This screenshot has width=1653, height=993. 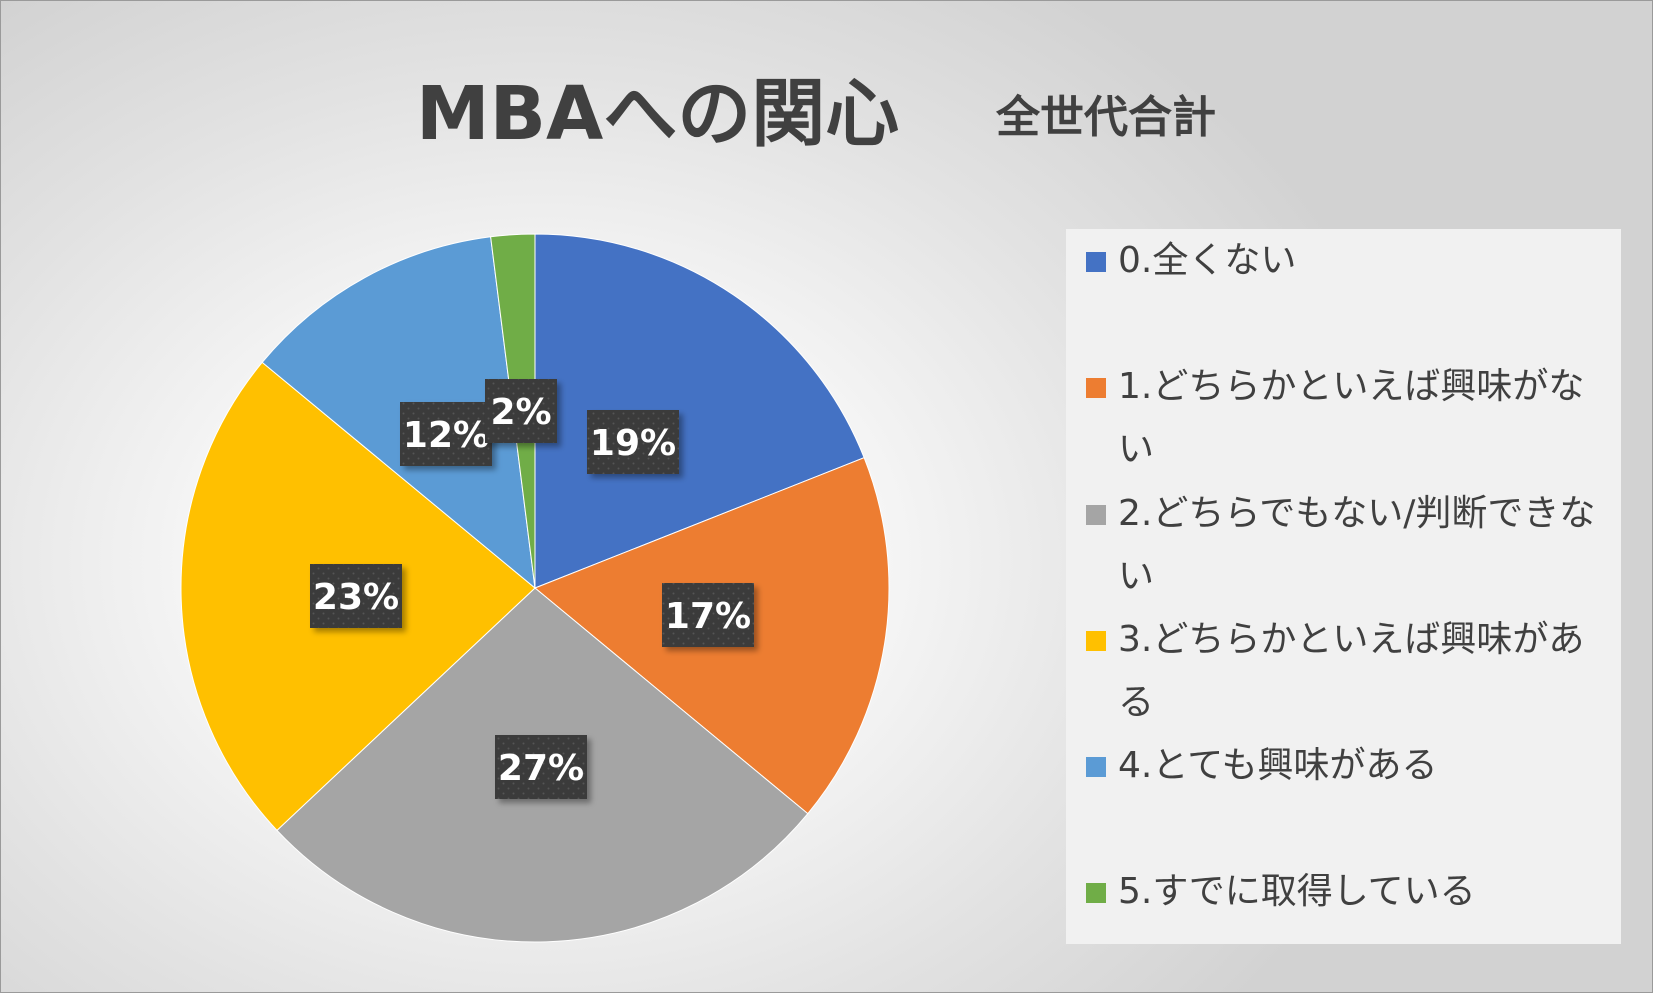 I want to click on data-label-4: 12%, so click(x=446, y=434).